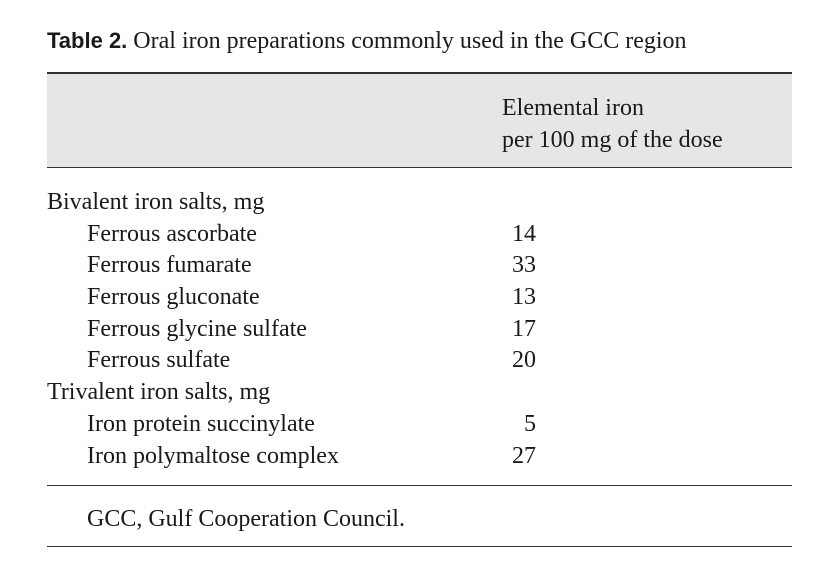 This screenshot has width=827, height=574. What do you see at coordinates (524, 297) in the screenshot?
I see `elemental-iron-value: 13` at bounding box center [524, 297].